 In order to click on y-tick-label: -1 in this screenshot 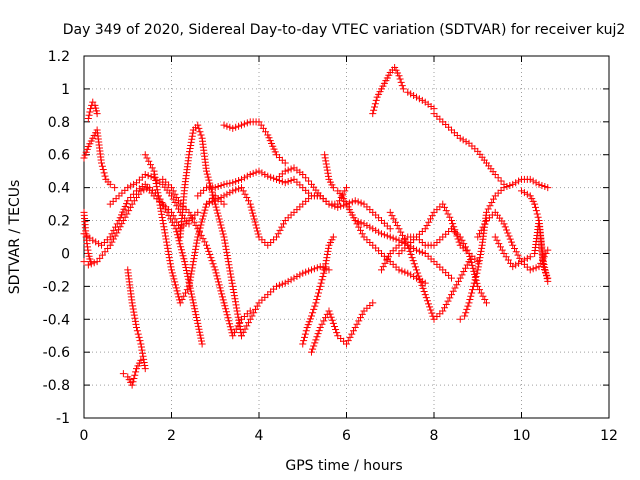, I will do `click(63, 419)`.